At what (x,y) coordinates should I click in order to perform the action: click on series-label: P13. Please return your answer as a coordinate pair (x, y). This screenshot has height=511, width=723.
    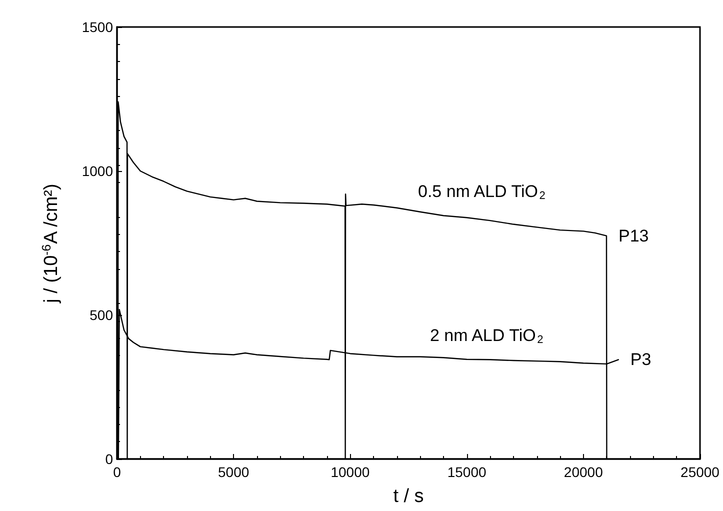
    Looking at the image, I should click on (633, 236).